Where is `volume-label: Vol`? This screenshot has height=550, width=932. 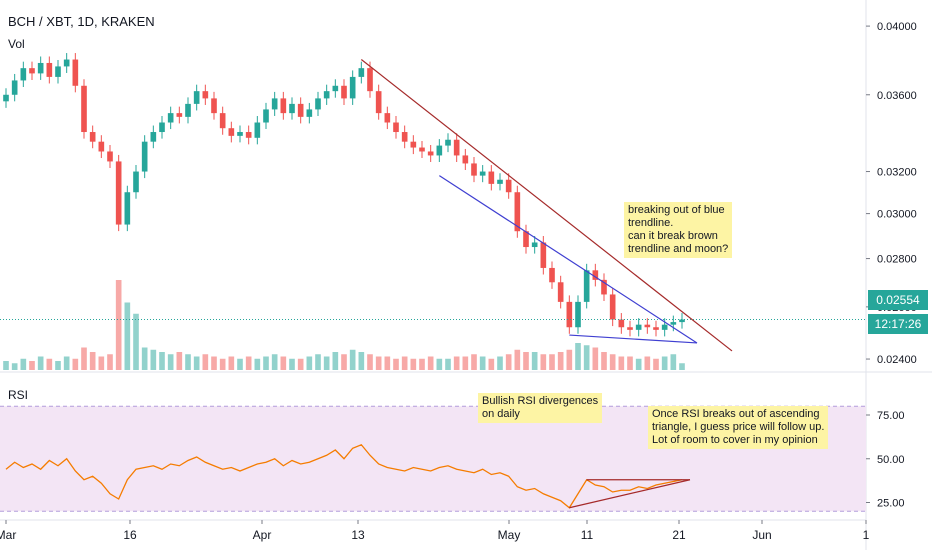 volume-label: Vol is located at coordinates (16, 44).